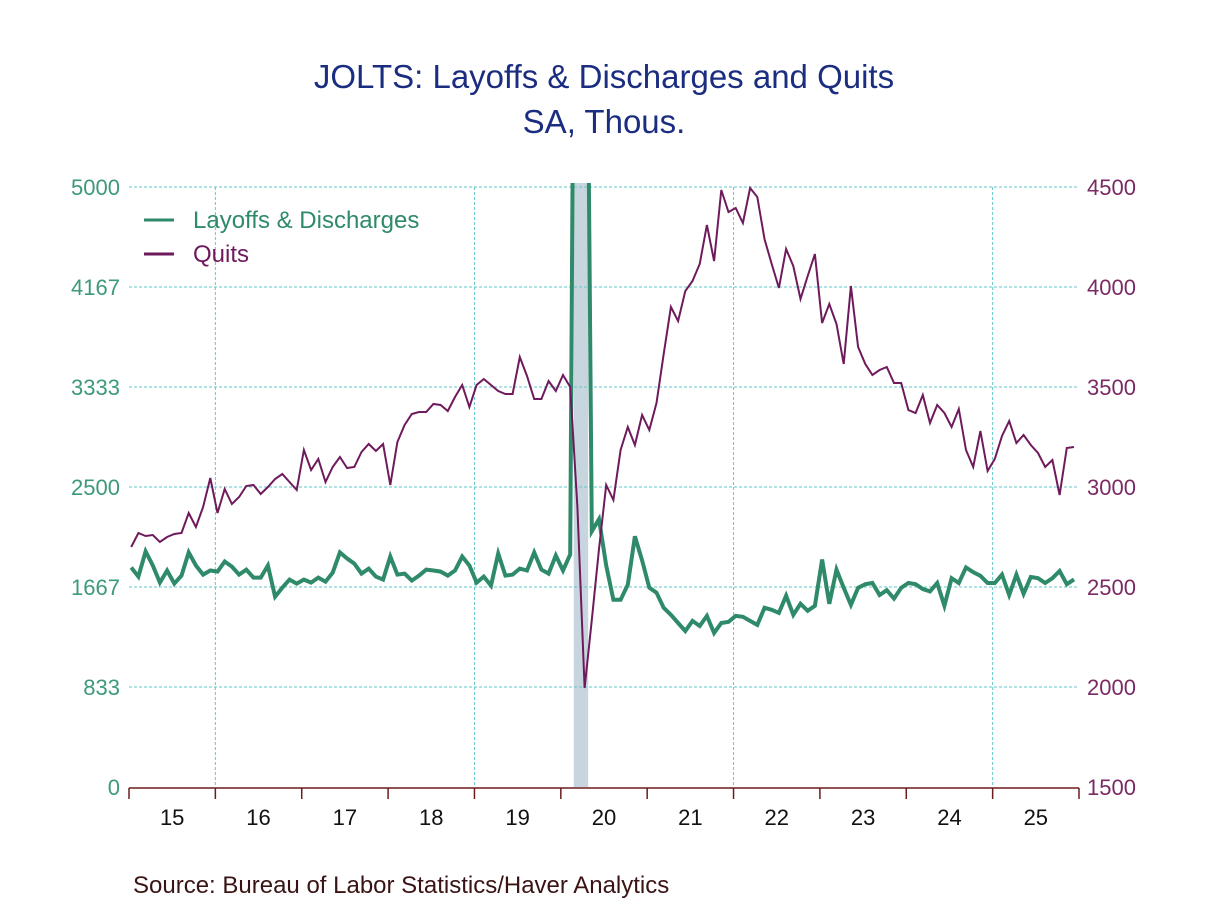  What do you see at coordinates (431, 817) in the screenshot?
I see `x-axis-tick-label: 18` at bounding box center [431, 817].